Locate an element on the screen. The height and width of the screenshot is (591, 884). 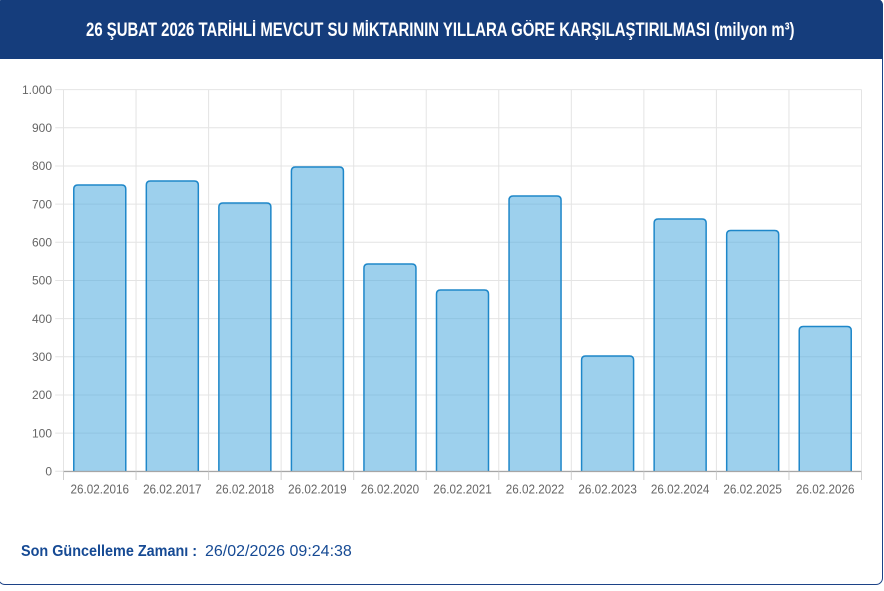
svg-text: 900 is located at coordinates (42, 128).